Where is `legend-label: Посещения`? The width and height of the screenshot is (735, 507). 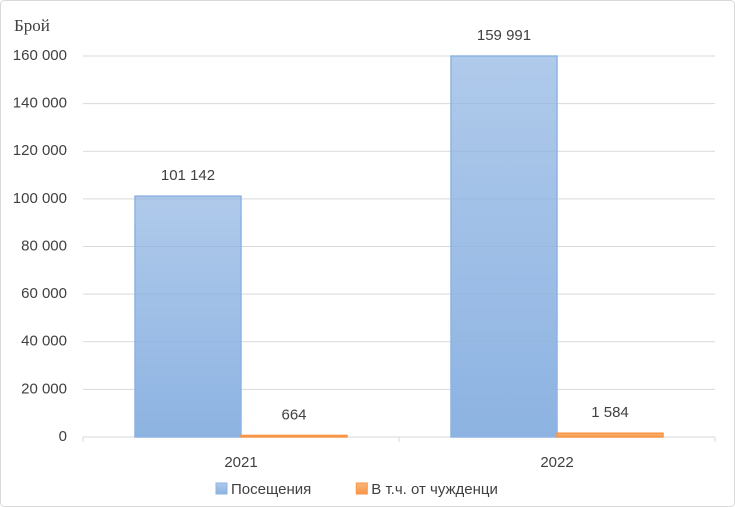 legend-label: Посещения is located at coordinates (271, 489).